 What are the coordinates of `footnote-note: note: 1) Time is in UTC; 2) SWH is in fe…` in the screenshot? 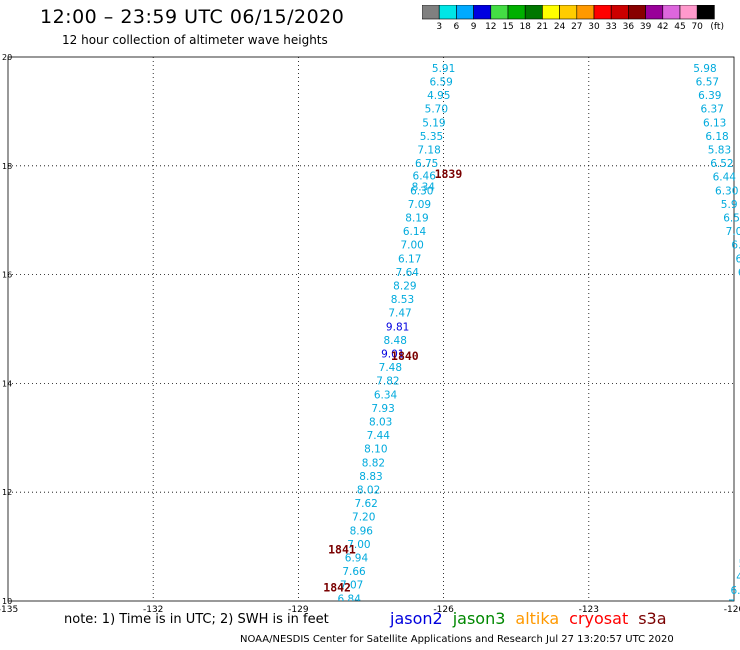 It's located at (196, 619).